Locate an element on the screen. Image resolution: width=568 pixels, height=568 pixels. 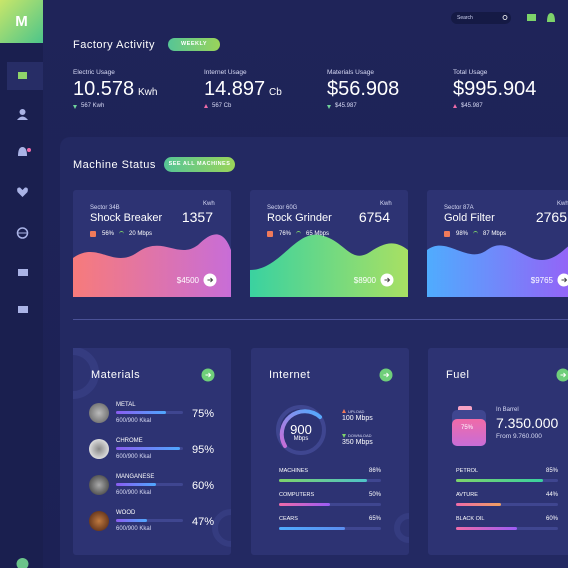
usage-name: COMPUTERS is located at coordinates (297, 495).